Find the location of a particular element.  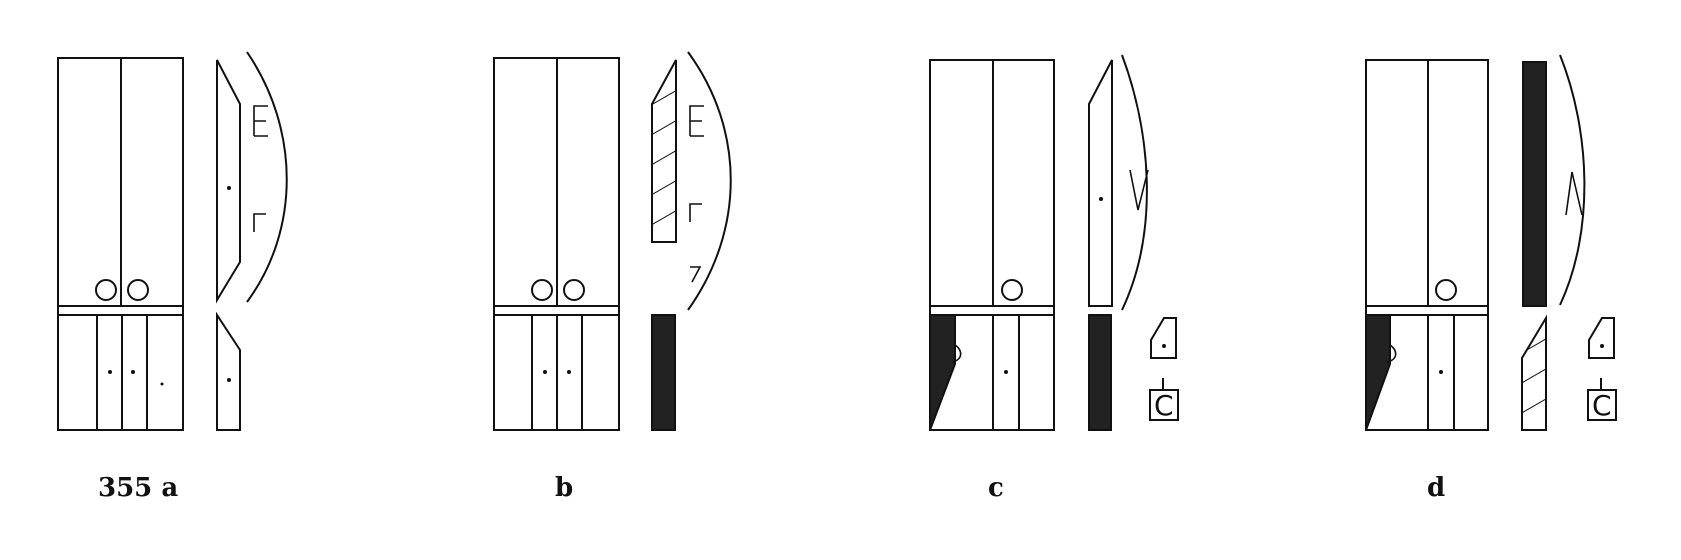

label-d: d is located at coordinates (1436, 488).